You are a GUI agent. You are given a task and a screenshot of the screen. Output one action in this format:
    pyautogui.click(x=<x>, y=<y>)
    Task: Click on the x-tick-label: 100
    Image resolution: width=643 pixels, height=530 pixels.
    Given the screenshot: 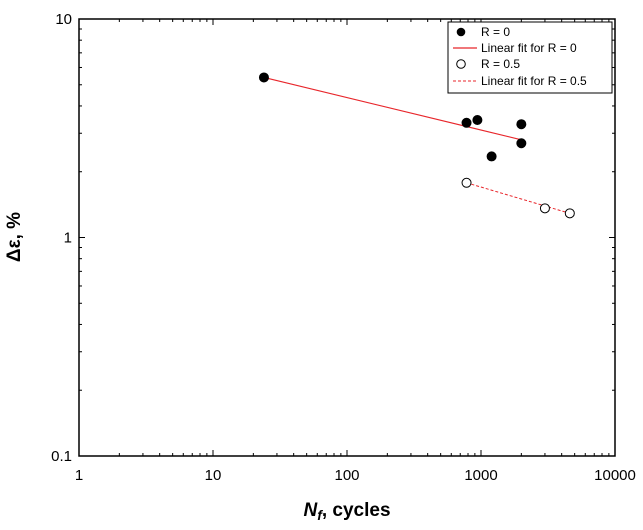 What is the action you would take?
    pyautogui.click(x=346, y=475)
    